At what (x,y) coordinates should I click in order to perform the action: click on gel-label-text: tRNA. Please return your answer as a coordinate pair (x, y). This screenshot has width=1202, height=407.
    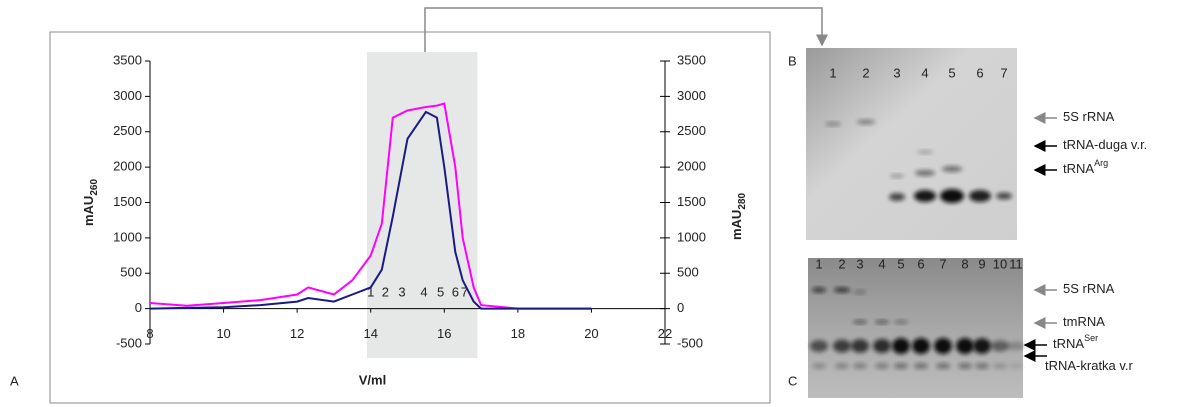
    Looking at the image, I should click on (1078, 168).